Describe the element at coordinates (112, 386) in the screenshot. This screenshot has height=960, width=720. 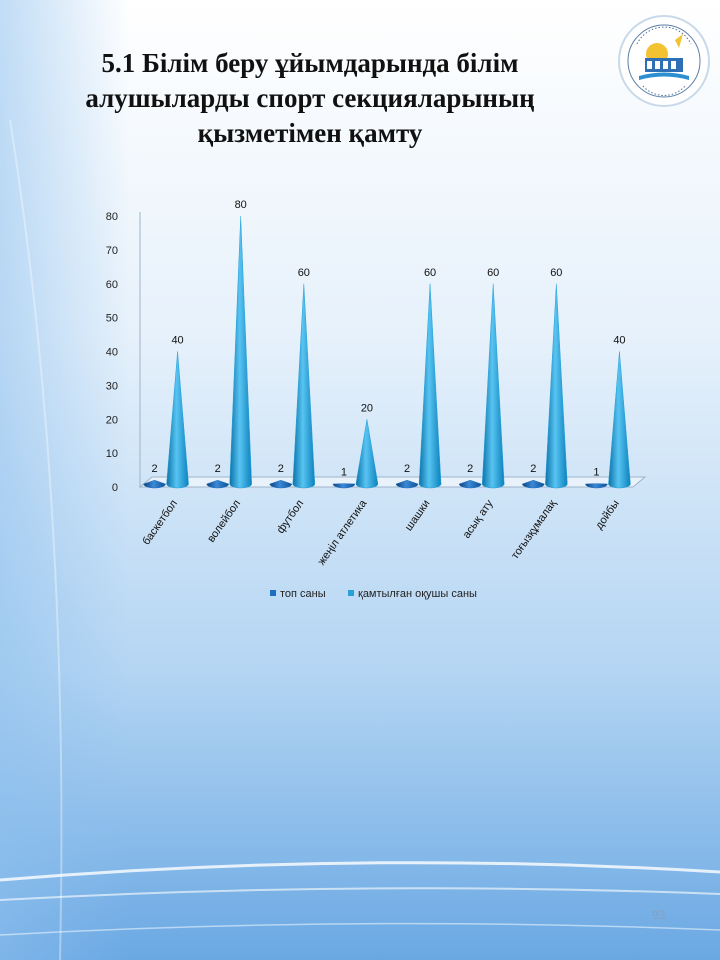
I see `y-tick-label: 30` at that location.